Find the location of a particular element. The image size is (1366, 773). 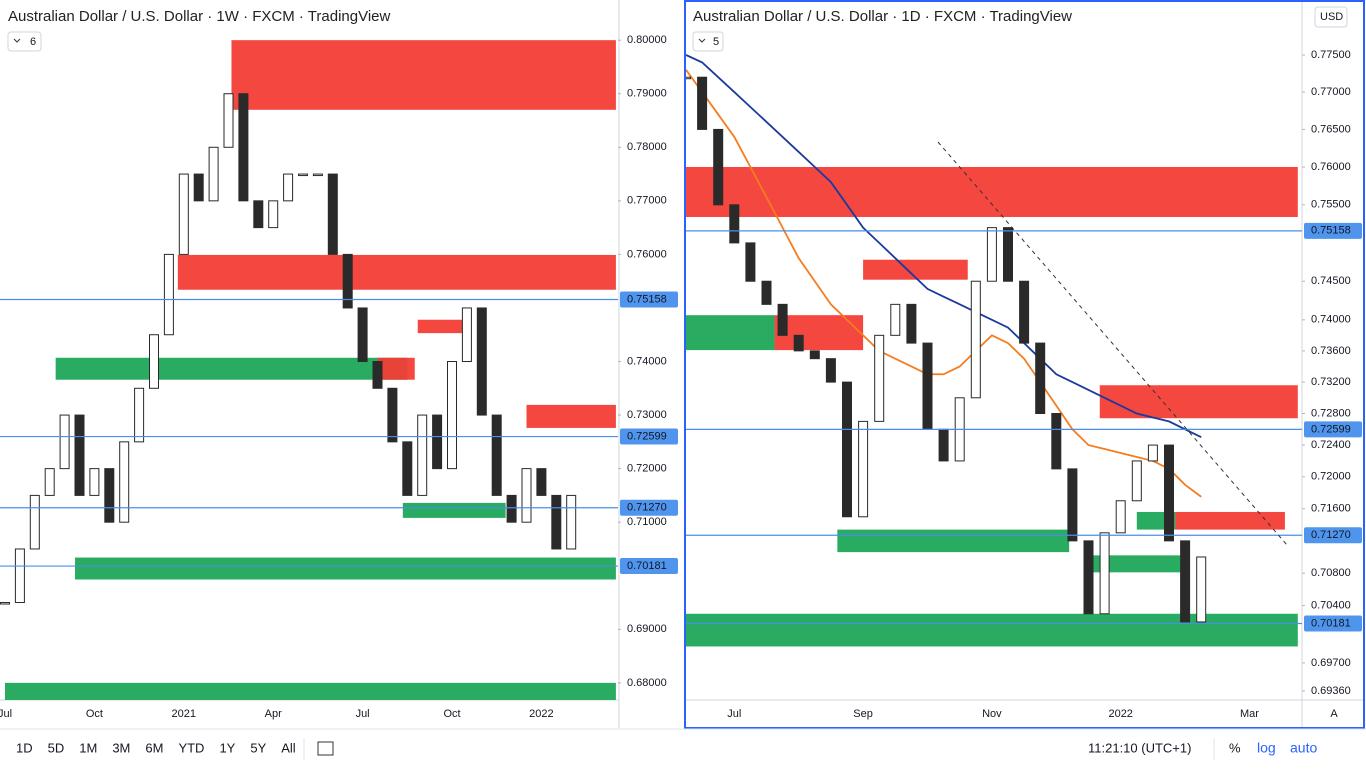

y-tick-label: 0.77500 is located at coordinates (1331, 55).